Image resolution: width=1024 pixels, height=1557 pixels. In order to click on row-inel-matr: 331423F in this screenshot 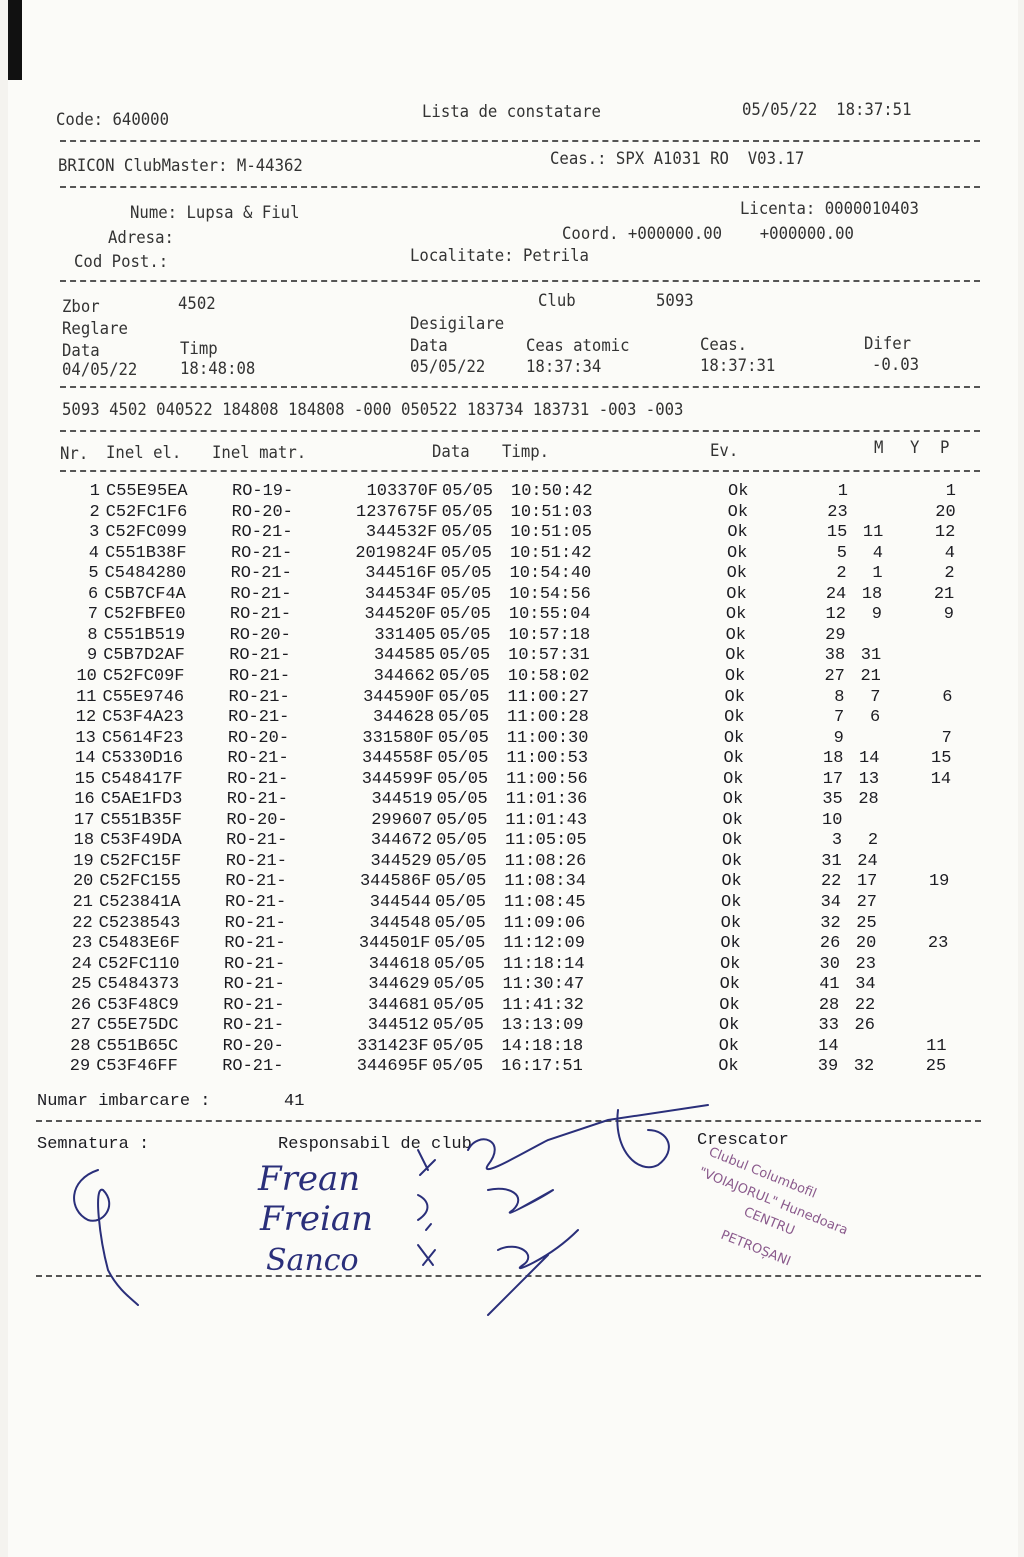, I will do `click(393, 1046)`.